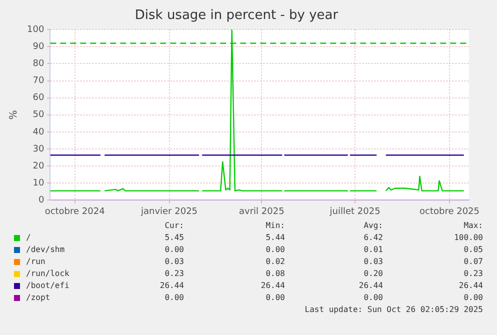 The image size is (497, 335). I want to click on text: 100.00, so click(468, 238).